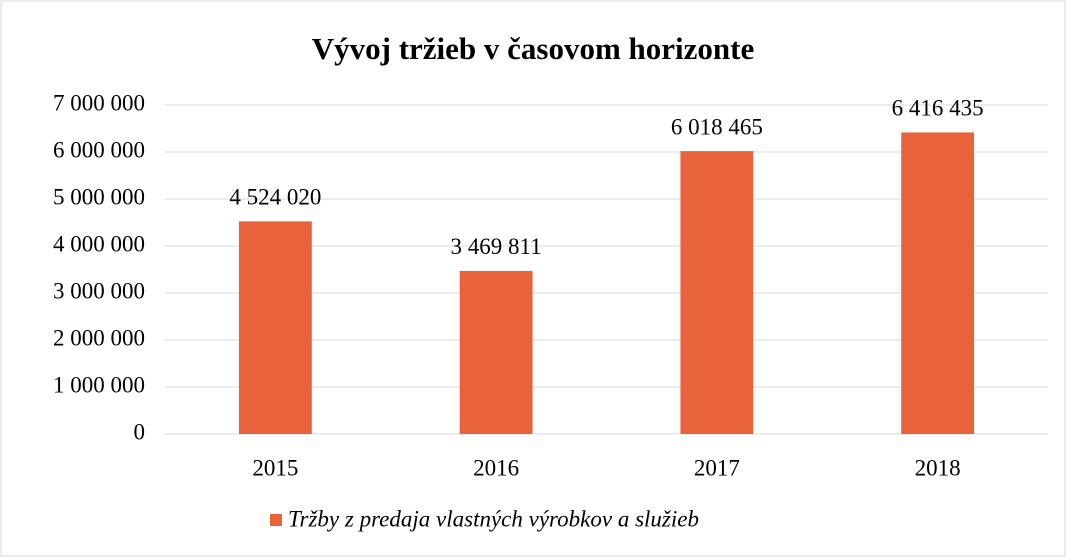 This screenshot has height=557, width=1066. What do you see at coordinates (99, 149) in the screenshot?
I see `y-tick-label: 6 000 000` at bounding box center [99, 149].